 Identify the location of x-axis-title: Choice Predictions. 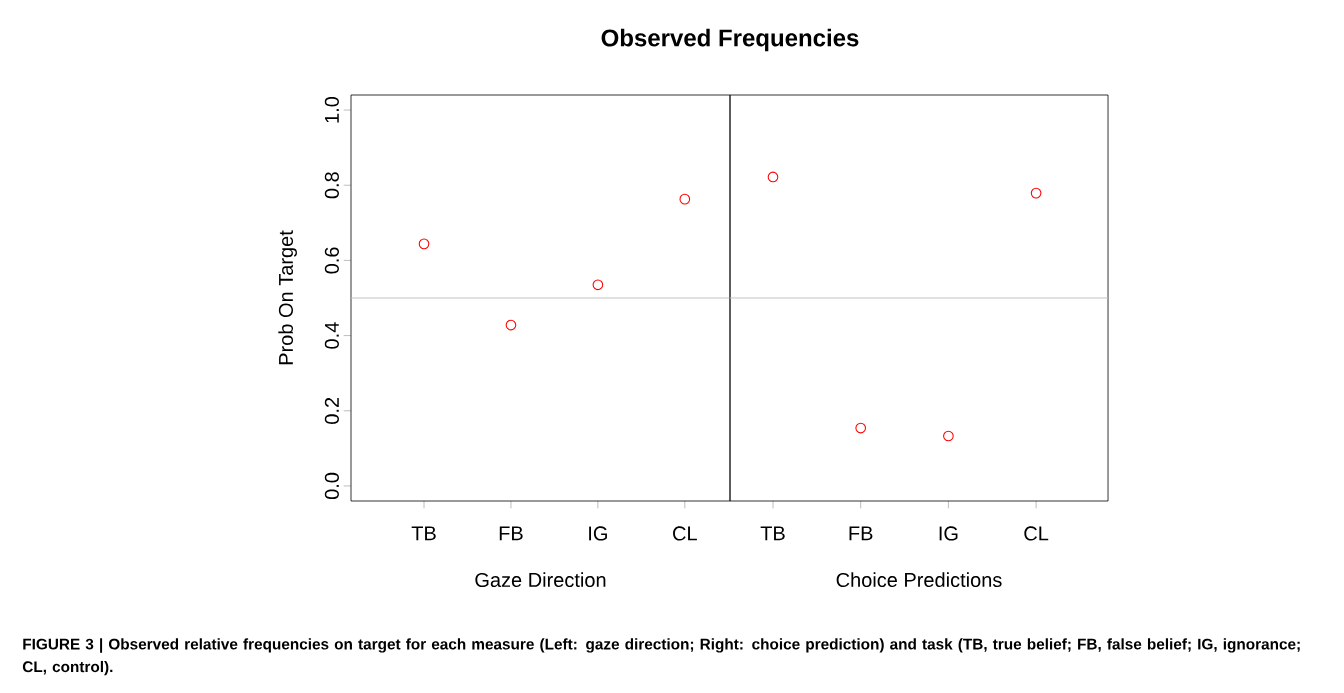
(919, 580).